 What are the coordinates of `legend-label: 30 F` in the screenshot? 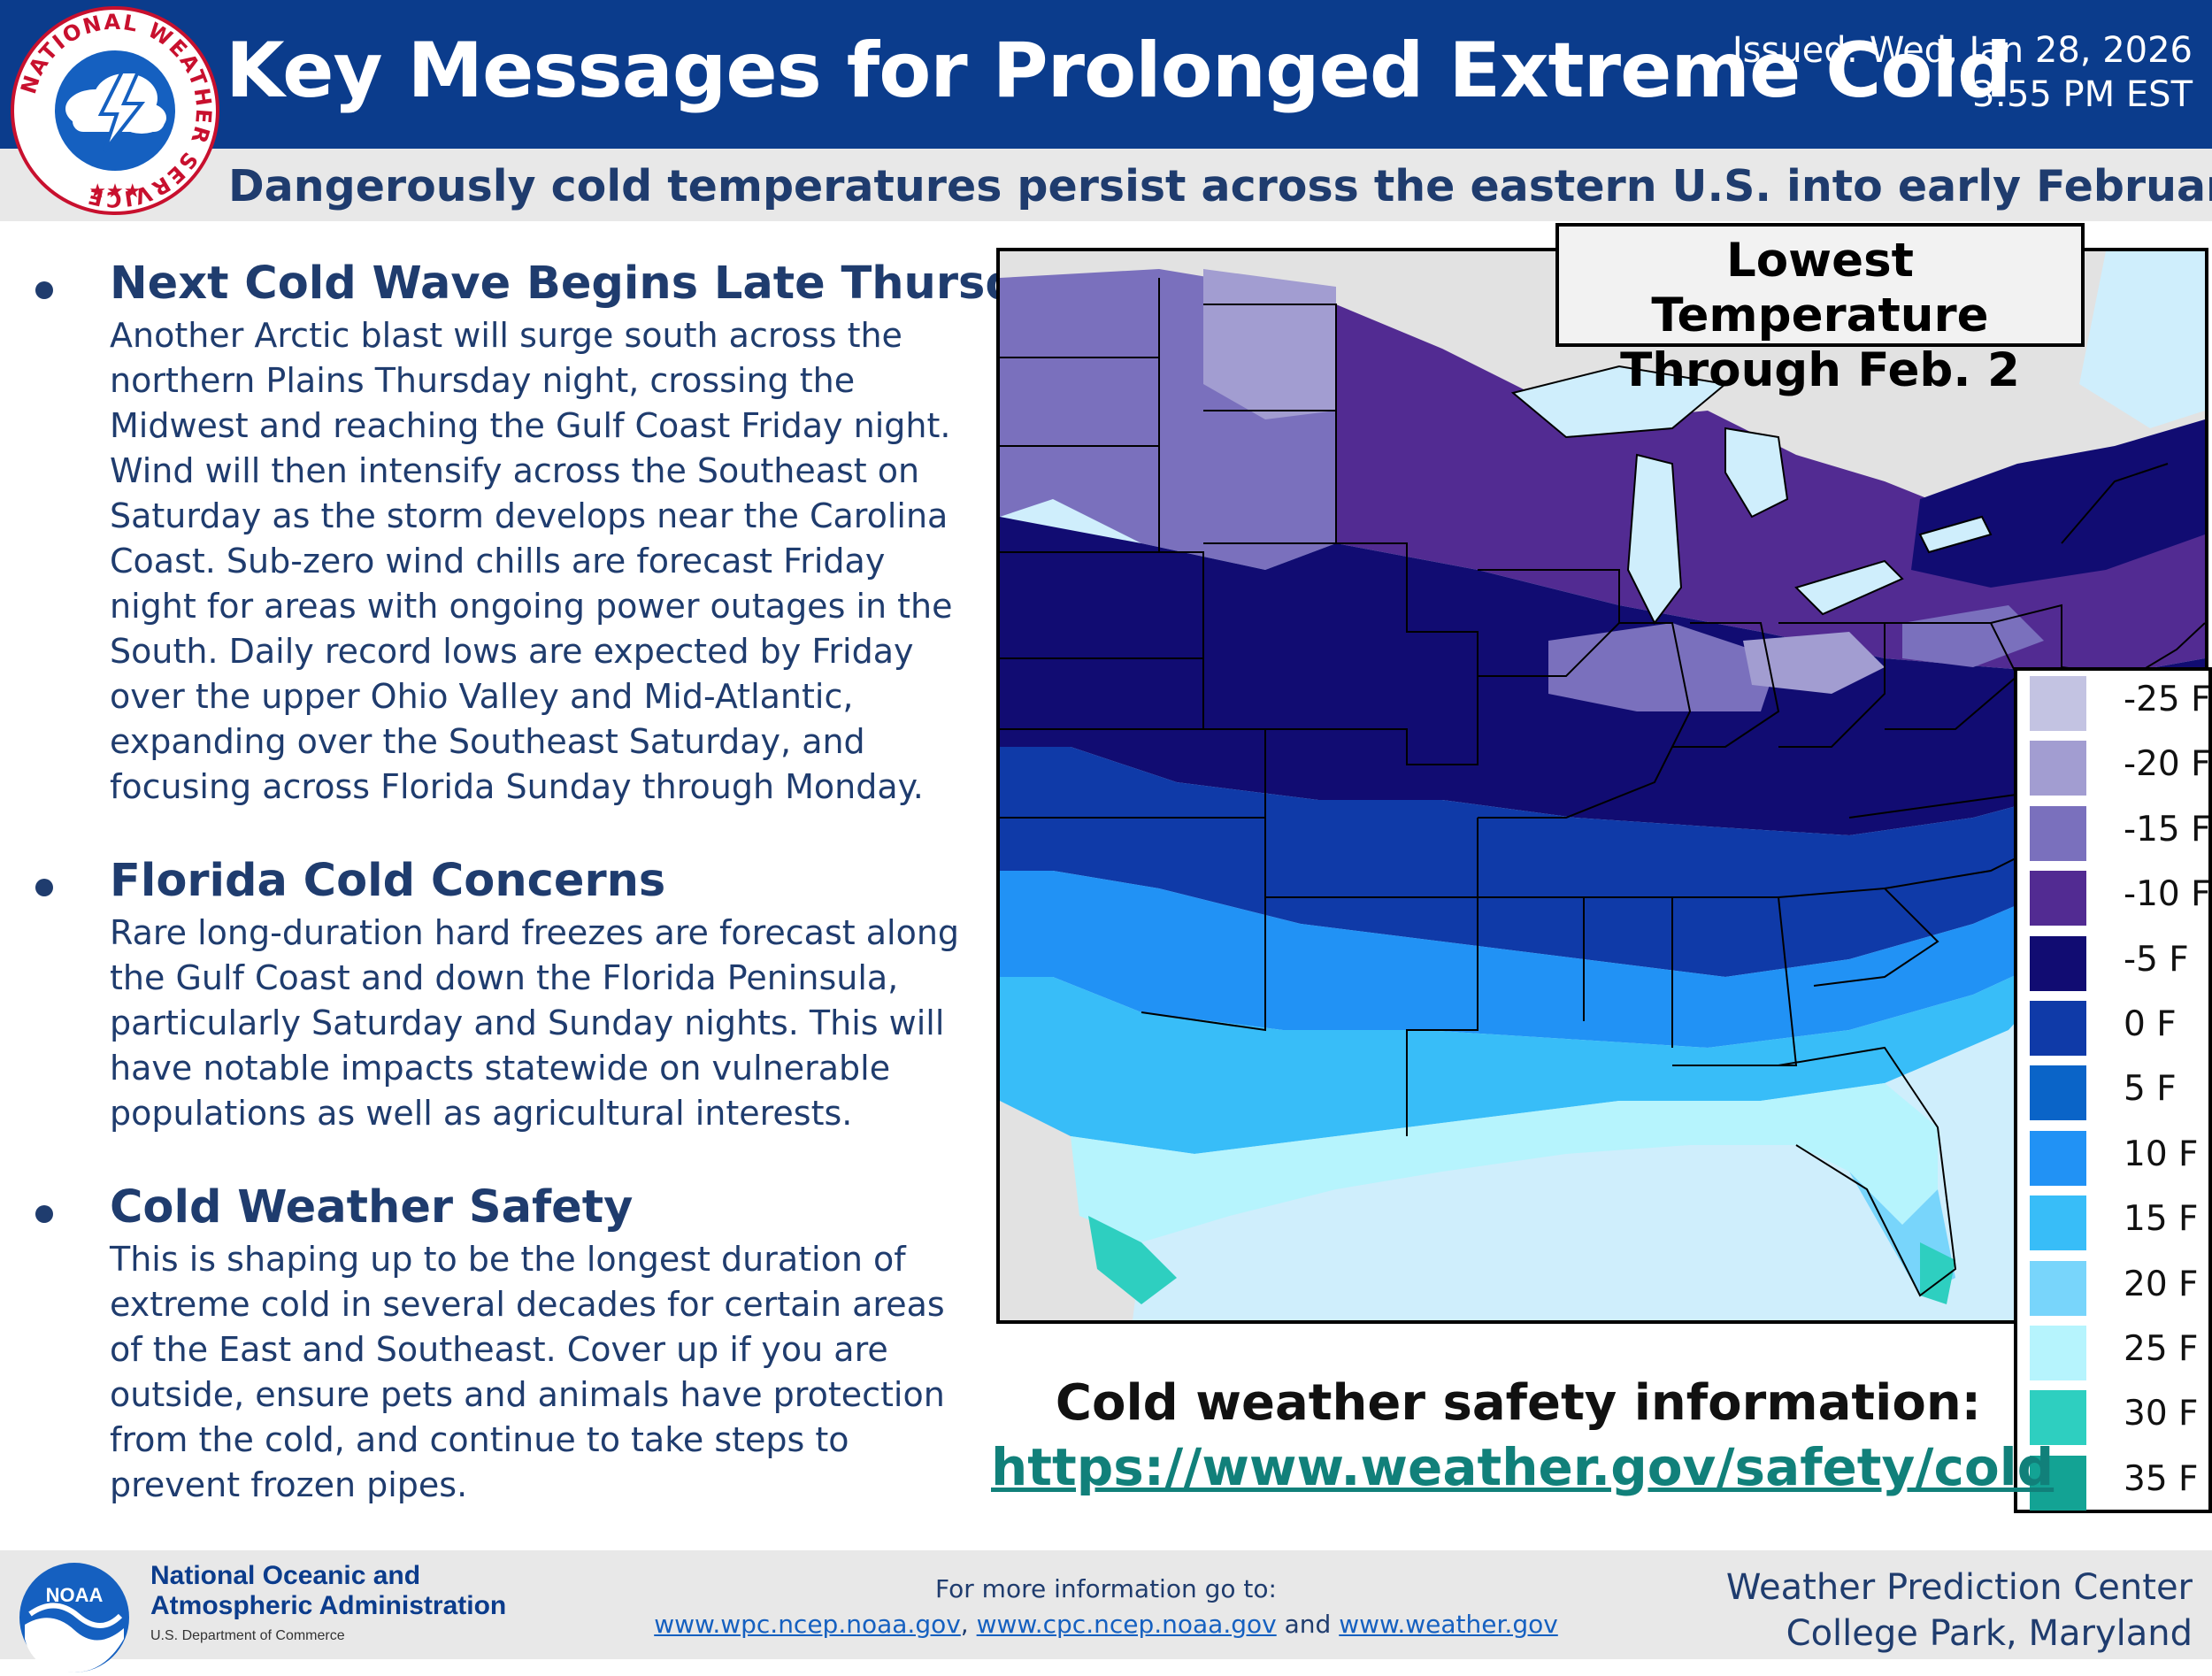 It's located at (2161, 1414).